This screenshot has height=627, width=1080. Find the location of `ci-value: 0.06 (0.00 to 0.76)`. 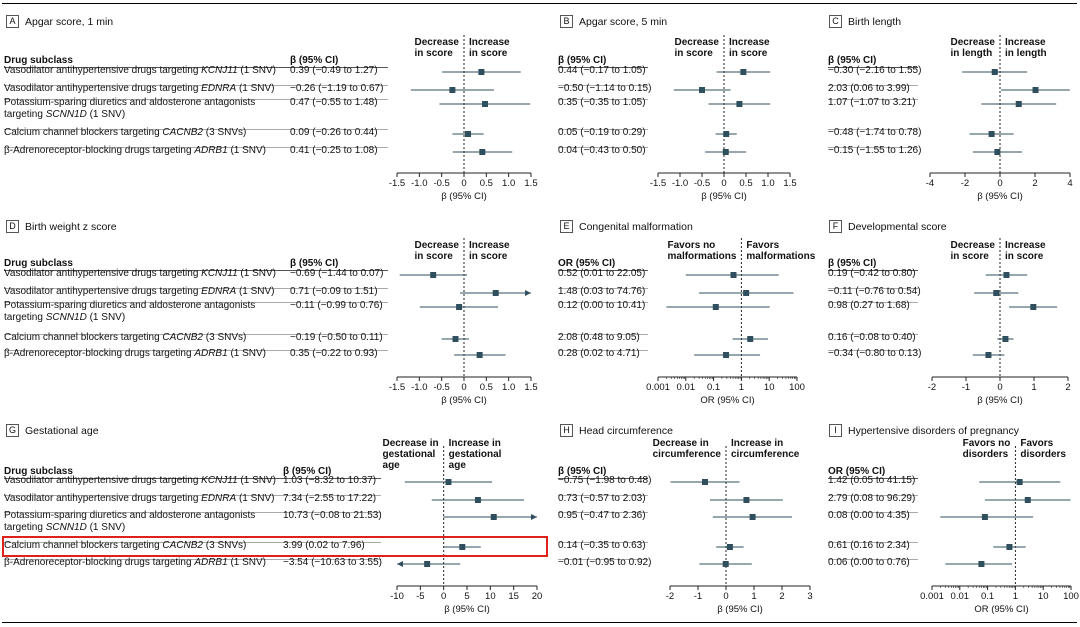

ci-value: 0.06 (0.00 to 0.76) is located at coordinates (869, 562).